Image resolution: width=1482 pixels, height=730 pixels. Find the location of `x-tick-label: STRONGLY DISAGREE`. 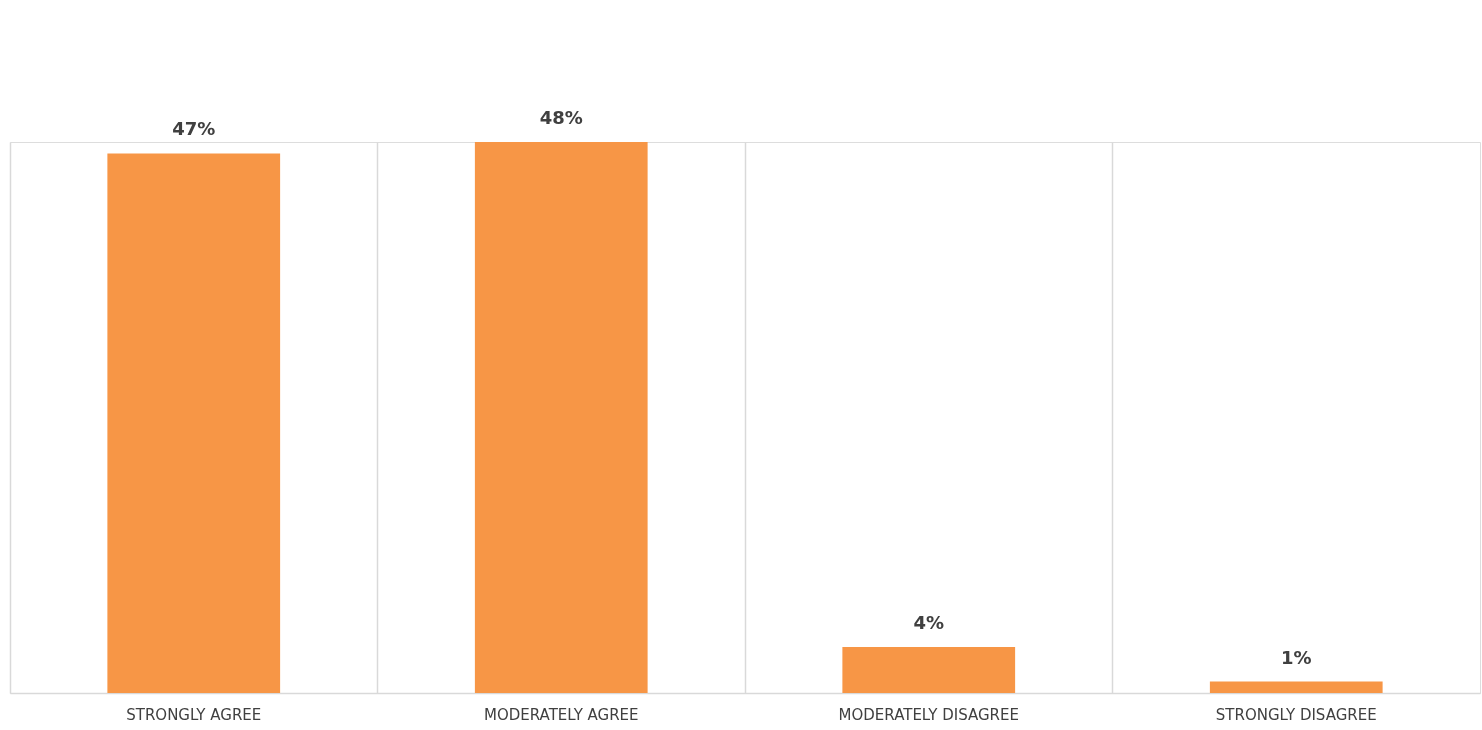

x-tick-label: STRONGLY DISAGREE is located at coordinates (1296, 714).